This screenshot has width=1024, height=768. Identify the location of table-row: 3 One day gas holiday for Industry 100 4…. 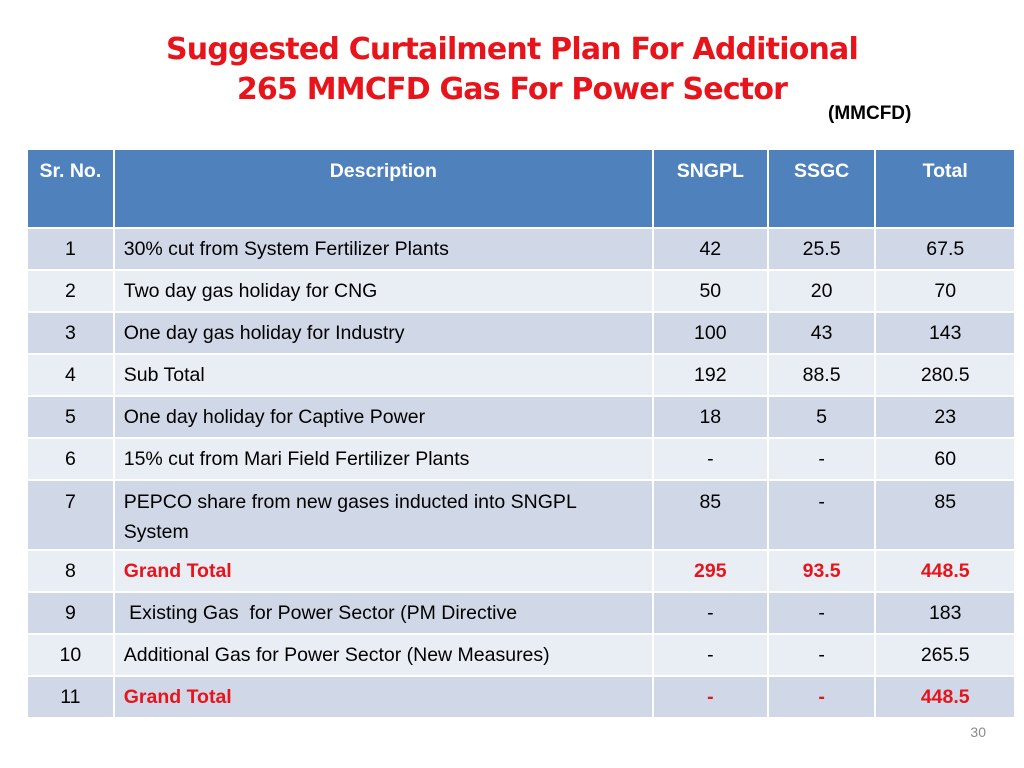
(521, 333).